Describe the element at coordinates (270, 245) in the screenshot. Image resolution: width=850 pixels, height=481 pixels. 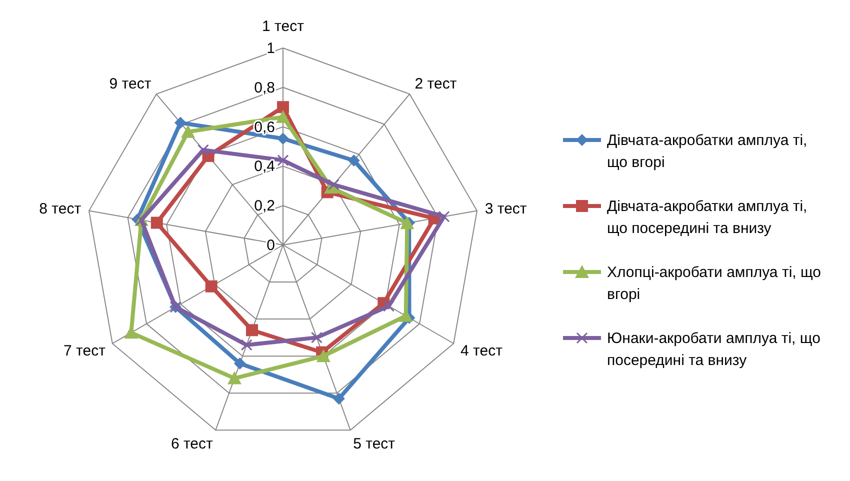
I see `y-tick-label: 0` at that location.